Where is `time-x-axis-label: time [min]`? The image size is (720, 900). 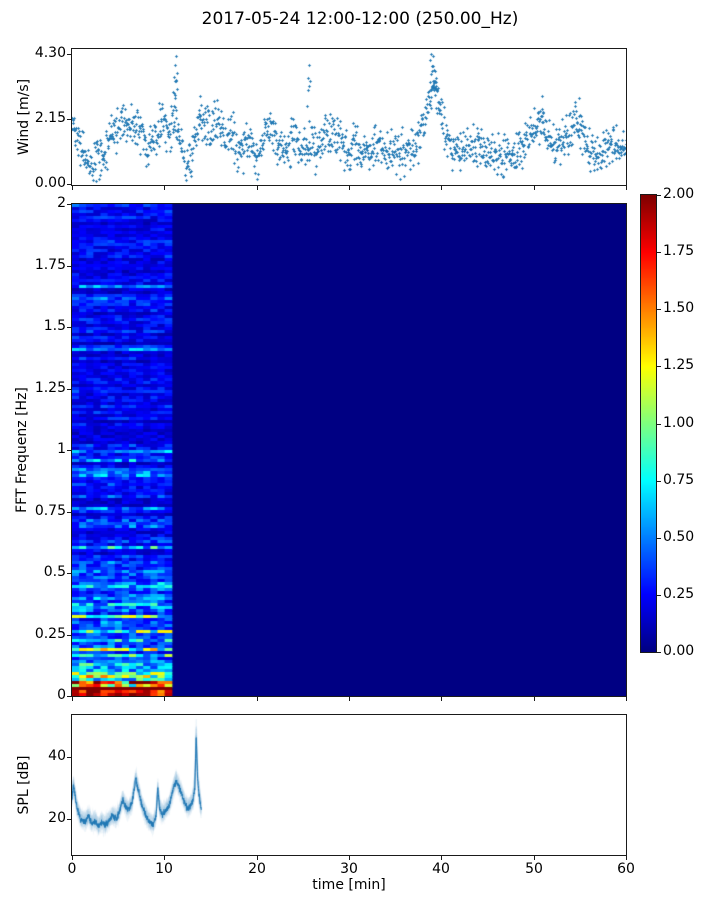 time-x-axis-label: time [min] is located at coordinates (349, 885).